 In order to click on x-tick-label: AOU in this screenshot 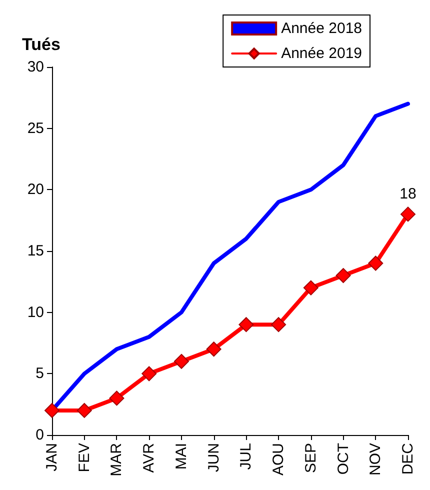, I will do `click(279, 459)`.